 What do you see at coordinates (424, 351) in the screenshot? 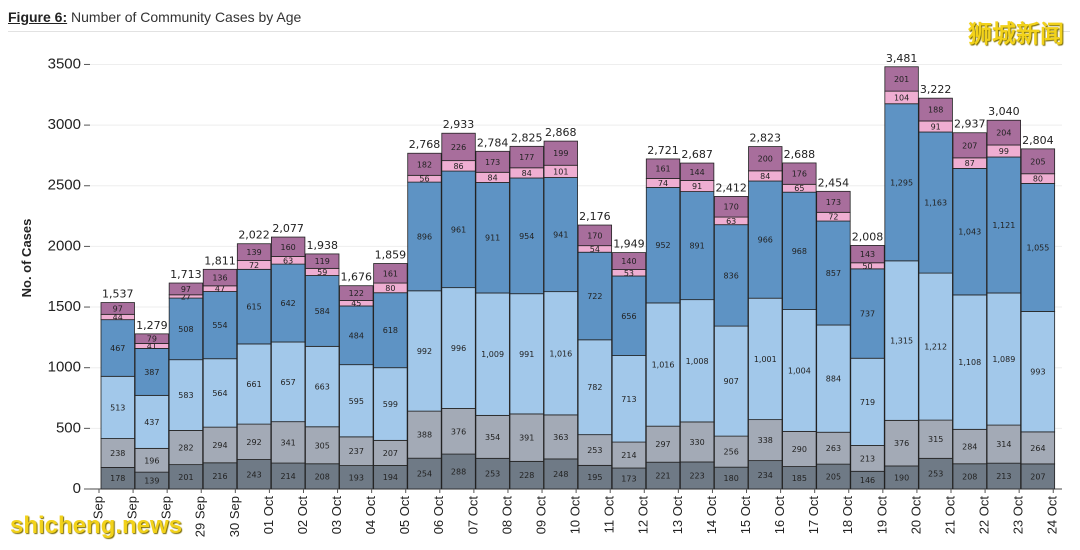
I see `segment-value-label: 992` at bounding box center [424, 351].